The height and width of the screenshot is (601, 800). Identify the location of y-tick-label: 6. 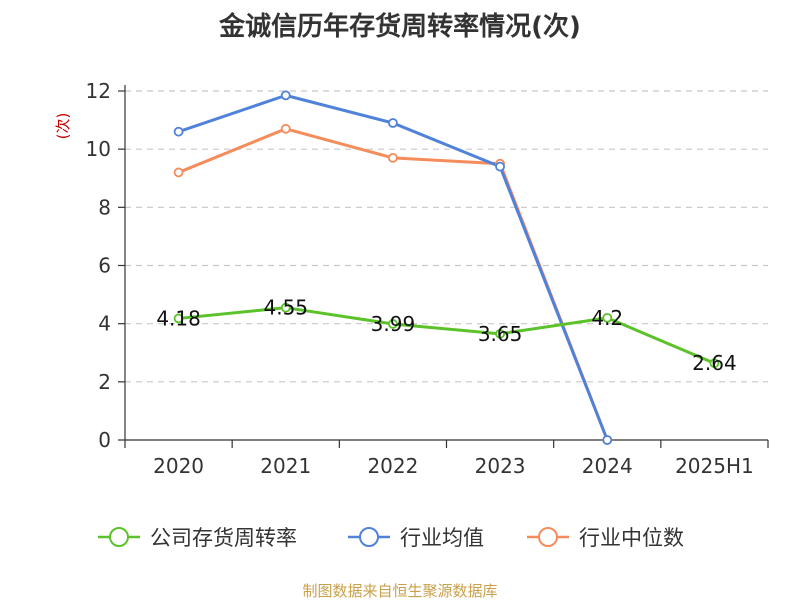
(104, 266).